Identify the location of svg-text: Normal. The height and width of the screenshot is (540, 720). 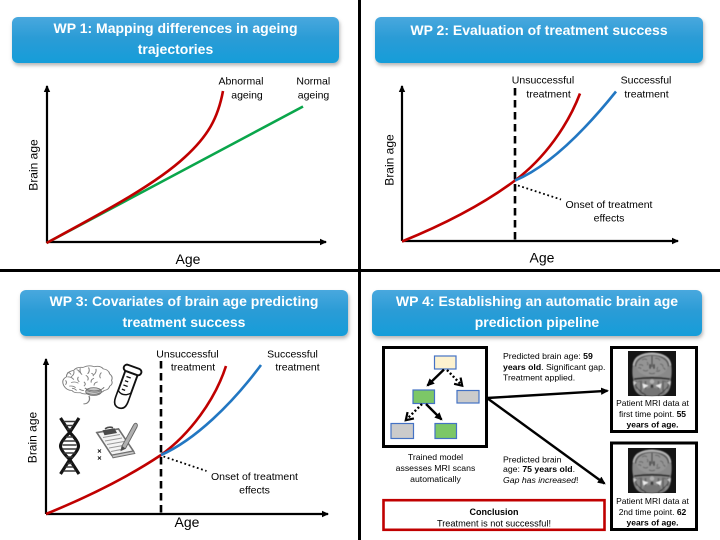
(313, 82).